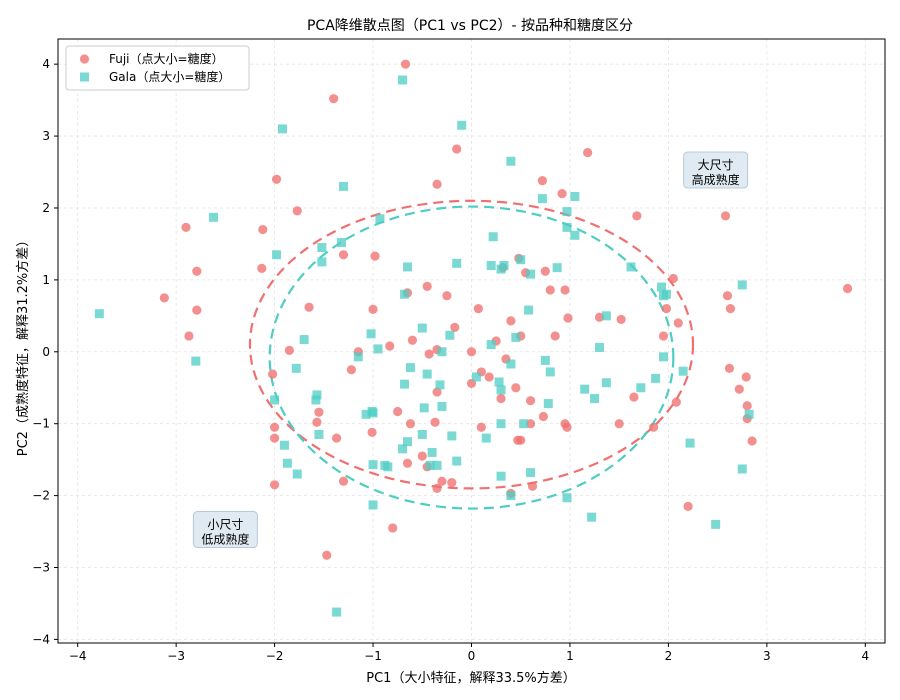  What do you see at coordinates (84, 77) in the screenshot?
I see `legend-marker-gala` at bounding box center [84, 77].